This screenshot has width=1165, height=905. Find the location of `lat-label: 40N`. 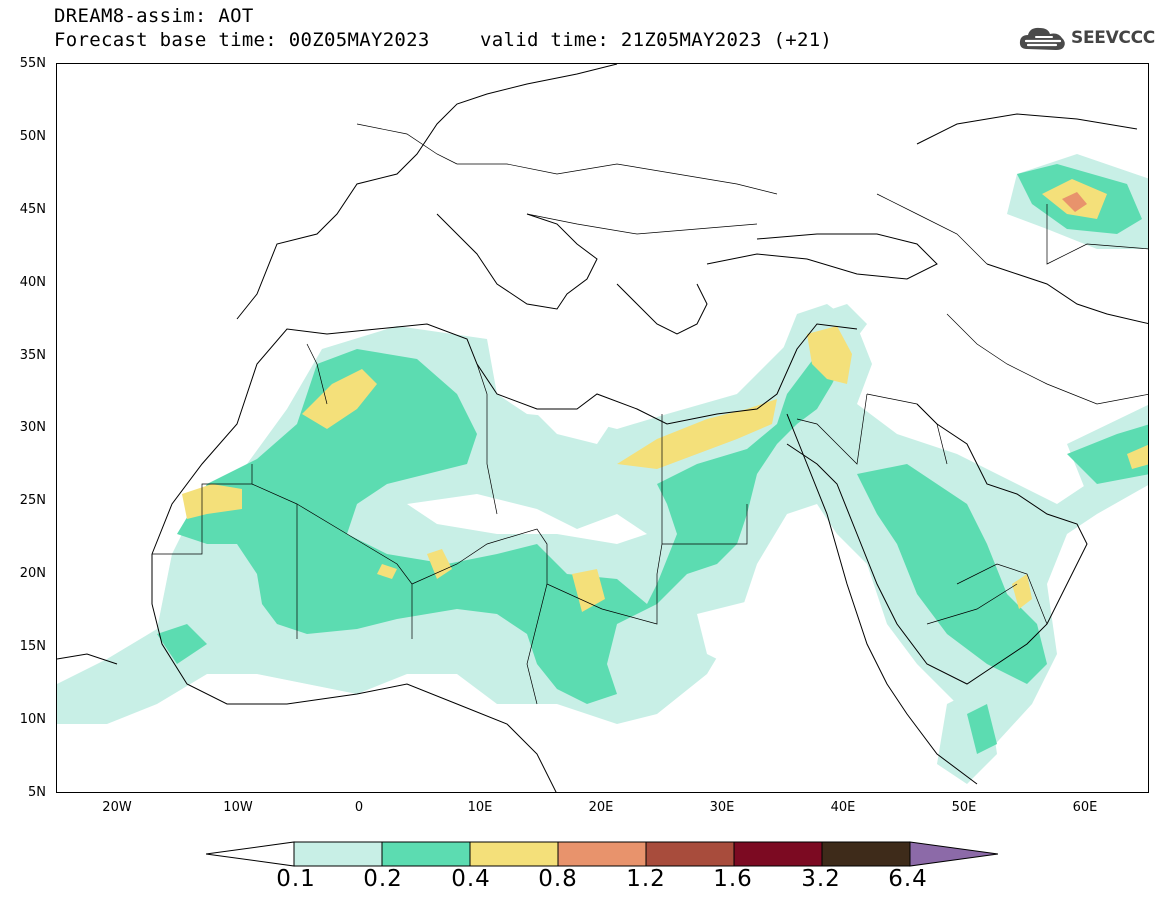

lat-label: 40N is located at coordinates (32, 282).